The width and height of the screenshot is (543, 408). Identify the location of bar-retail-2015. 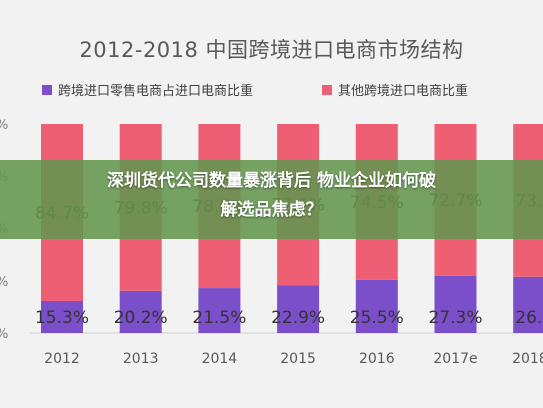
(298, 309).